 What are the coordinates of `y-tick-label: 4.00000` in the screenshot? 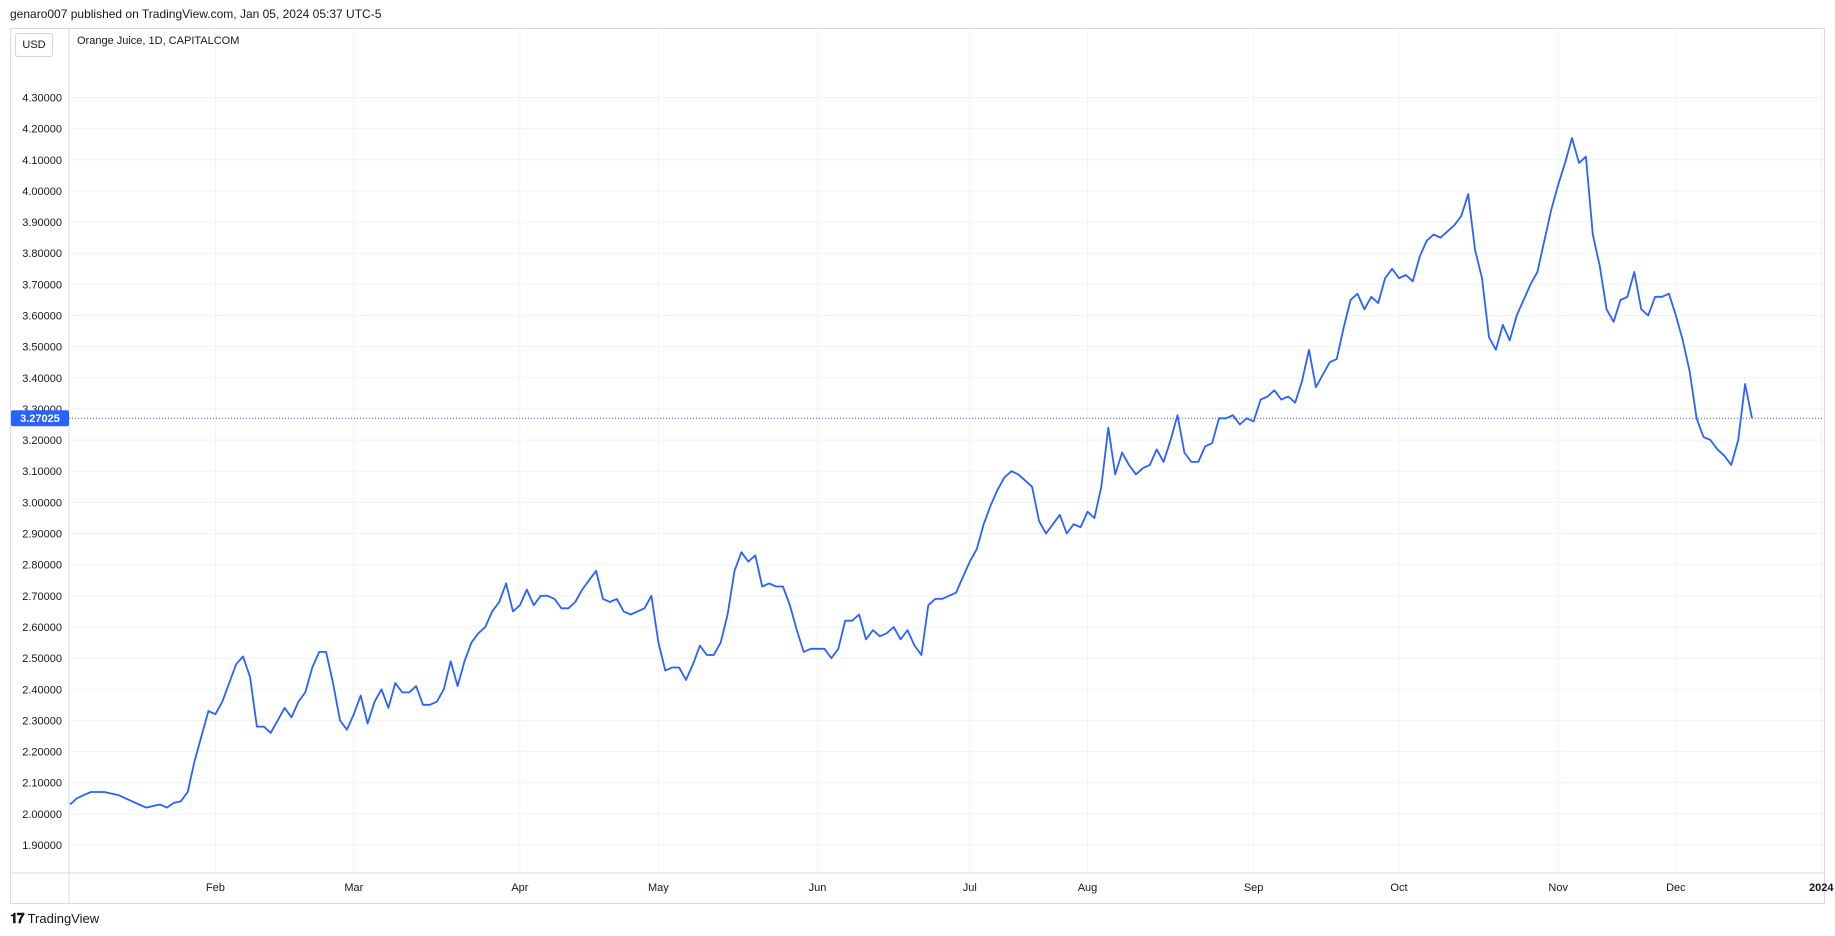 It's located at (42, 192).